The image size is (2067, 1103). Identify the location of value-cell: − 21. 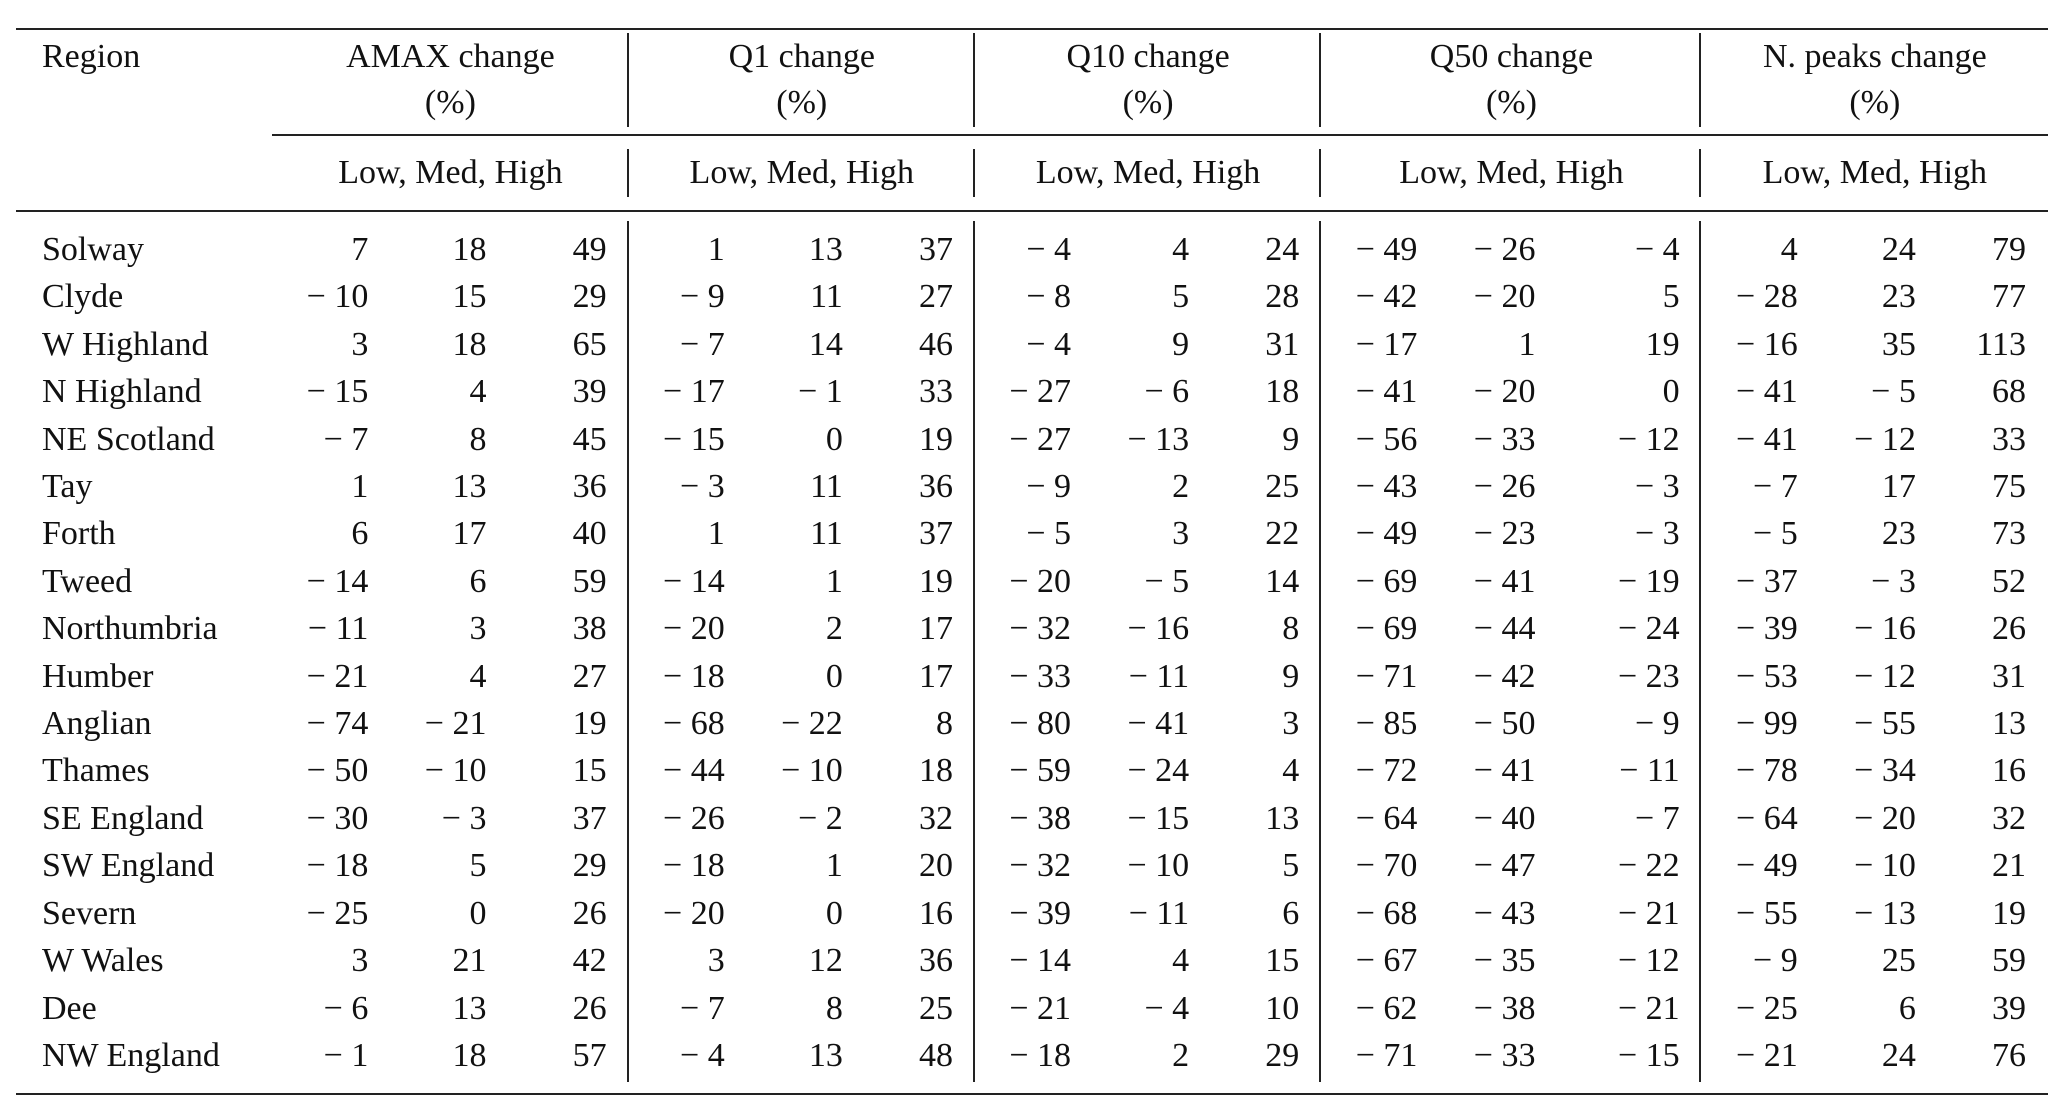
(1040, 1008).